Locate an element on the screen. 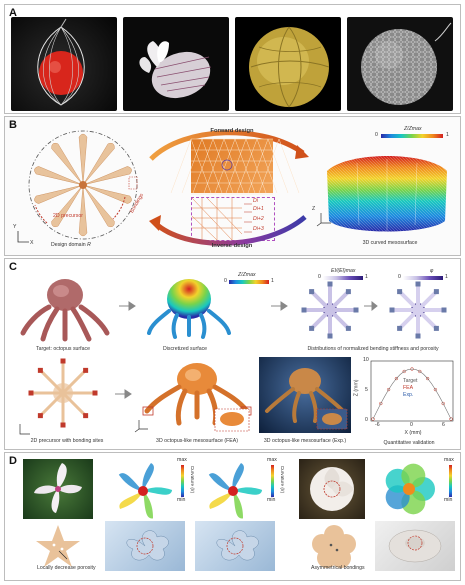 This screenshot has height=585, width=465. photo-mesh-sphere is located at coordinates (400, 64).